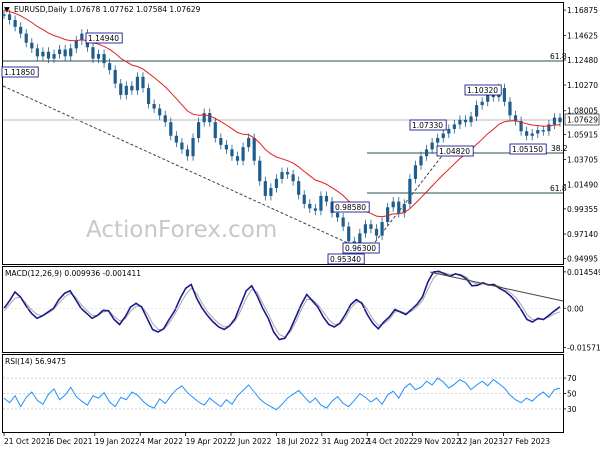  I want to click on macd-trendline, so click(496, 286).